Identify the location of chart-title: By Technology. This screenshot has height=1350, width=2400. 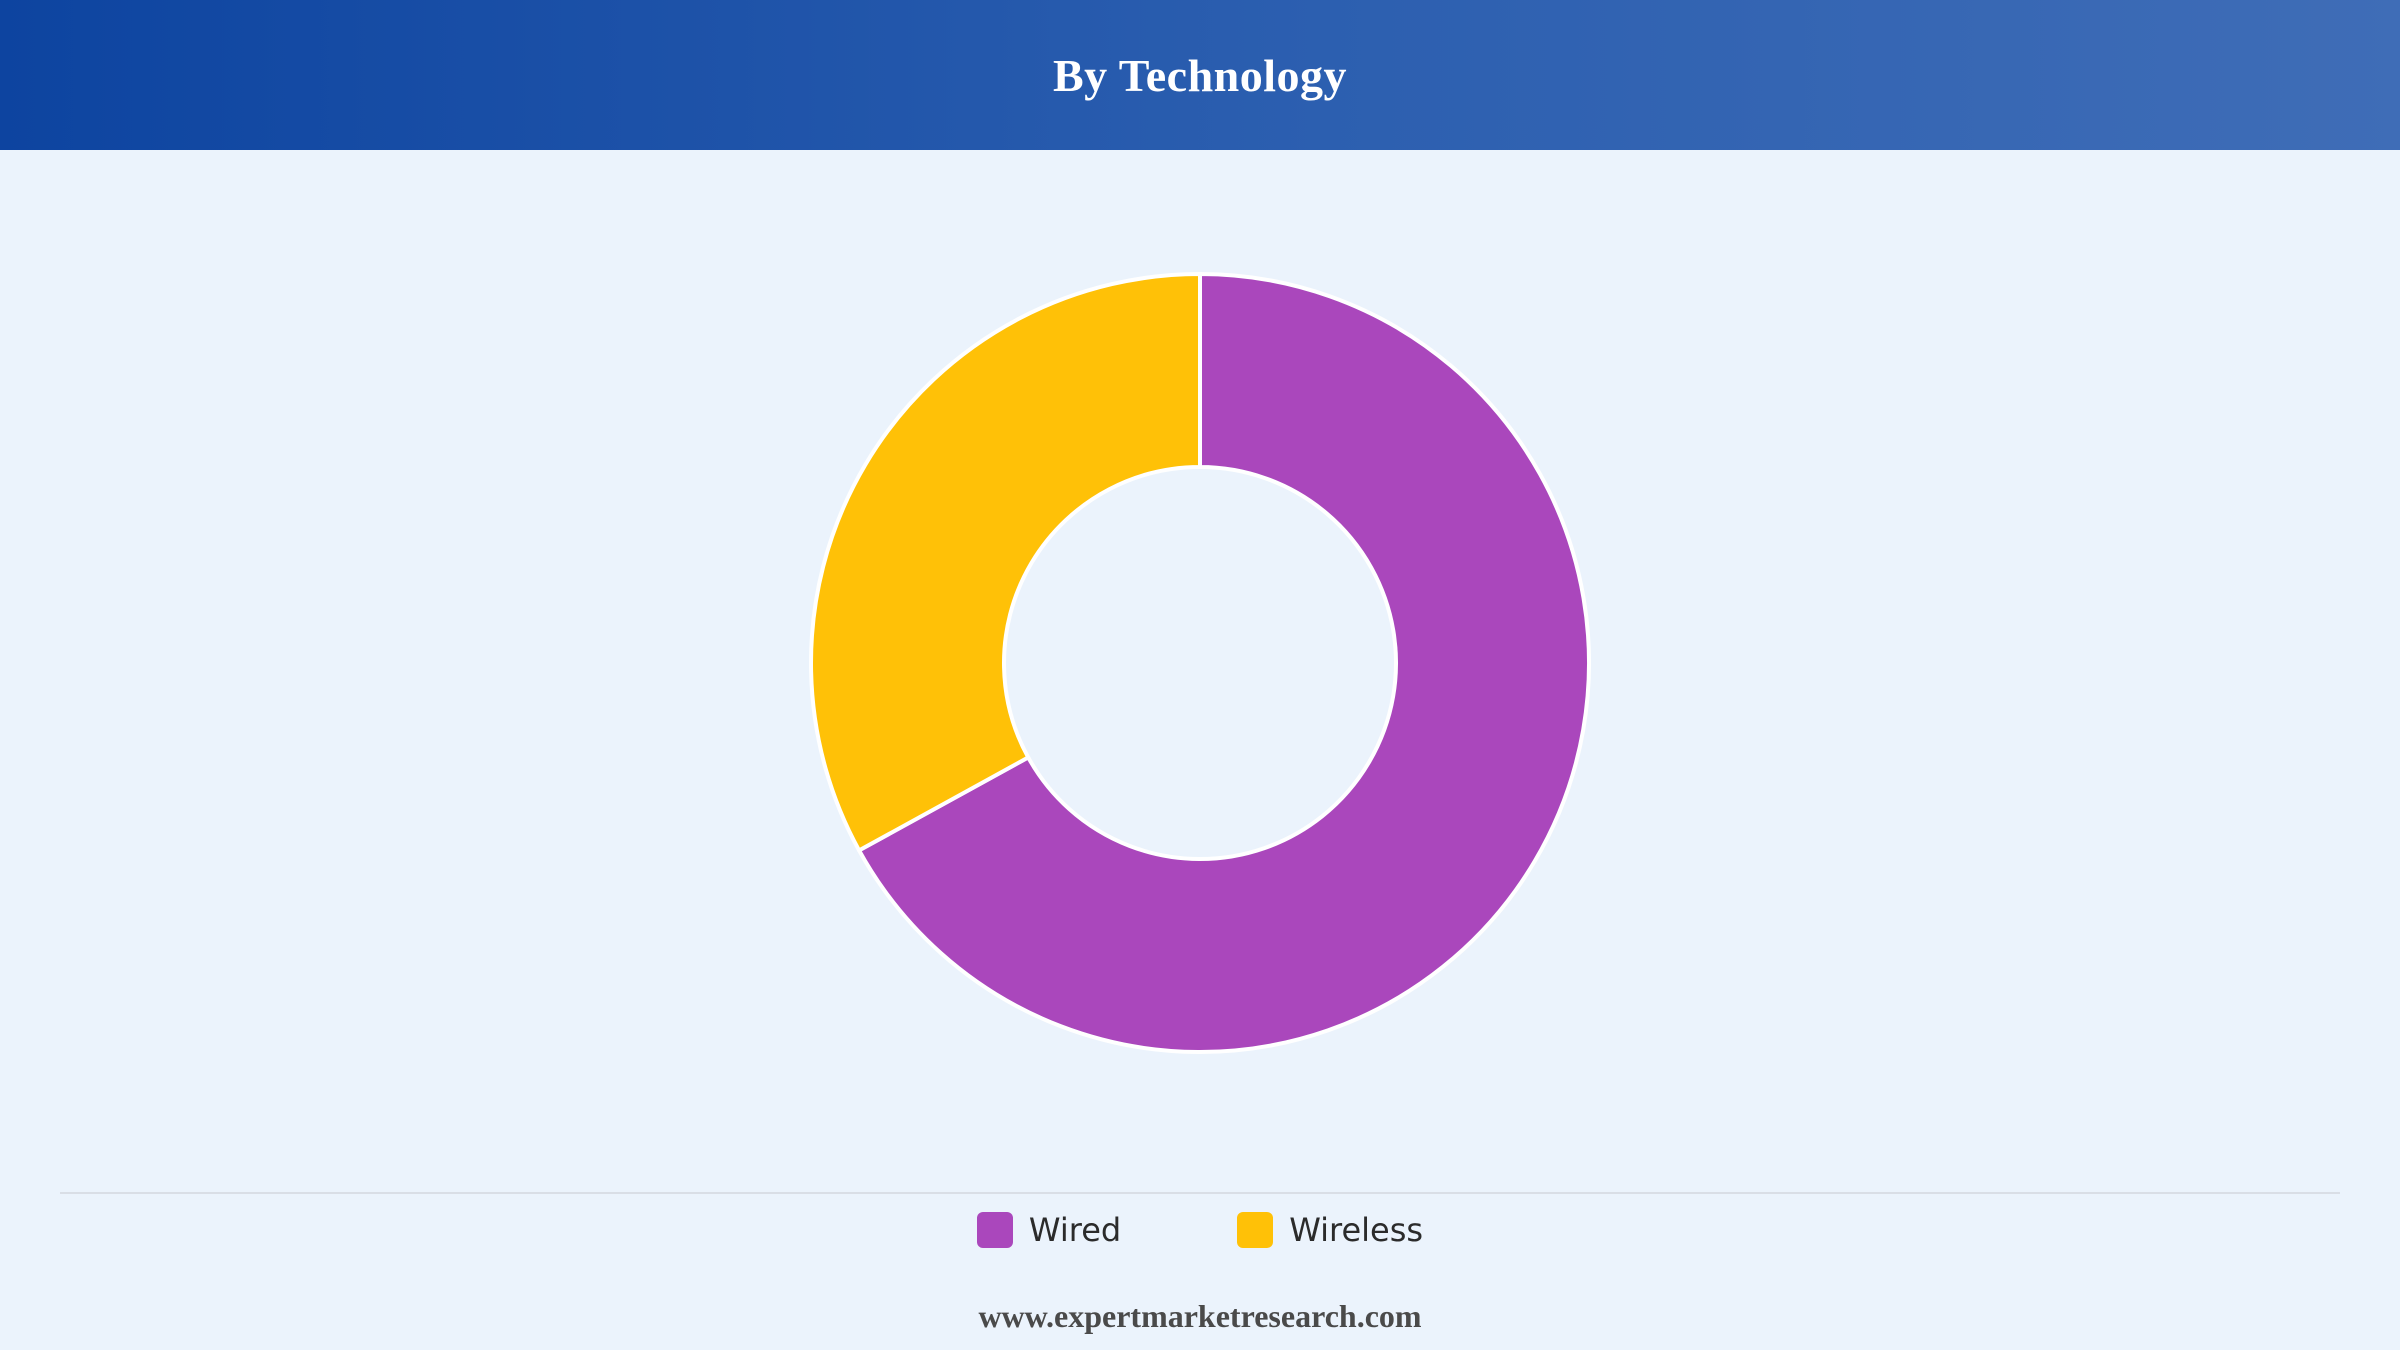
(1200, 75).